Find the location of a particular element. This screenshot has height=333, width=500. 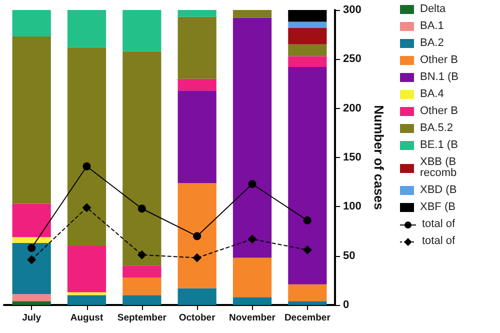

y2-tick-label: 250 is located at coordinates (352, 59).